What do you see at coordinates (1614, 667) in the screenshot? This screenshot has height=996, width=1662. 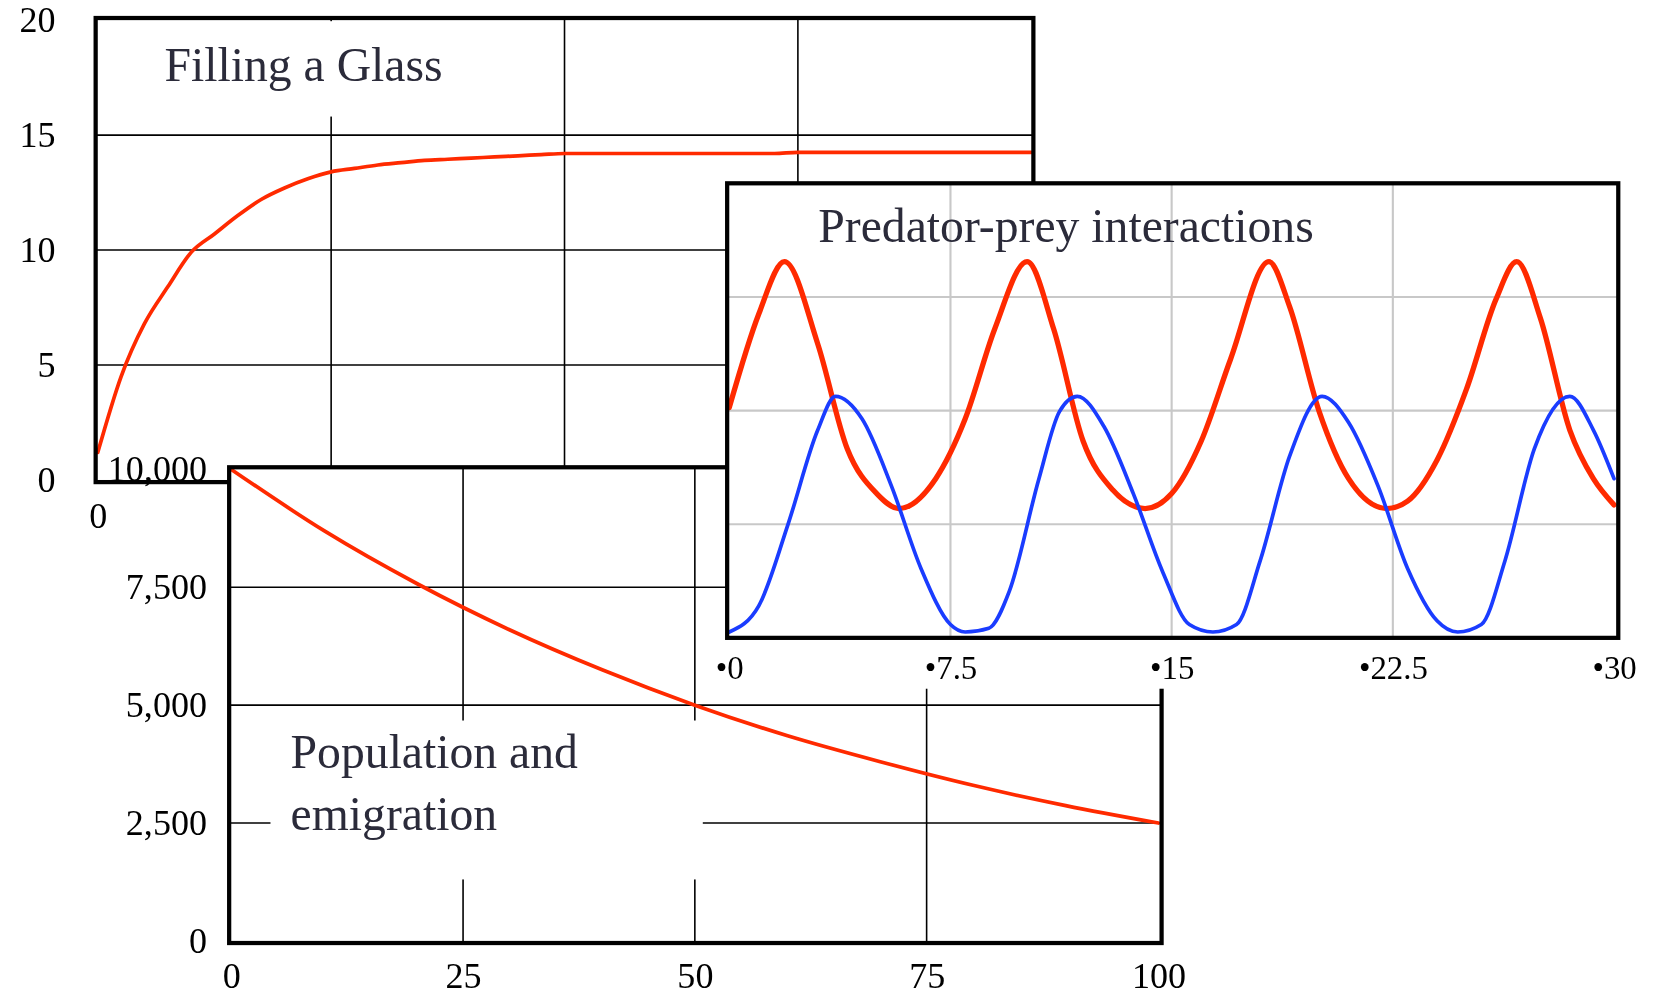 I see `x-tick-label: •30` at bounding box center [1614, 667].